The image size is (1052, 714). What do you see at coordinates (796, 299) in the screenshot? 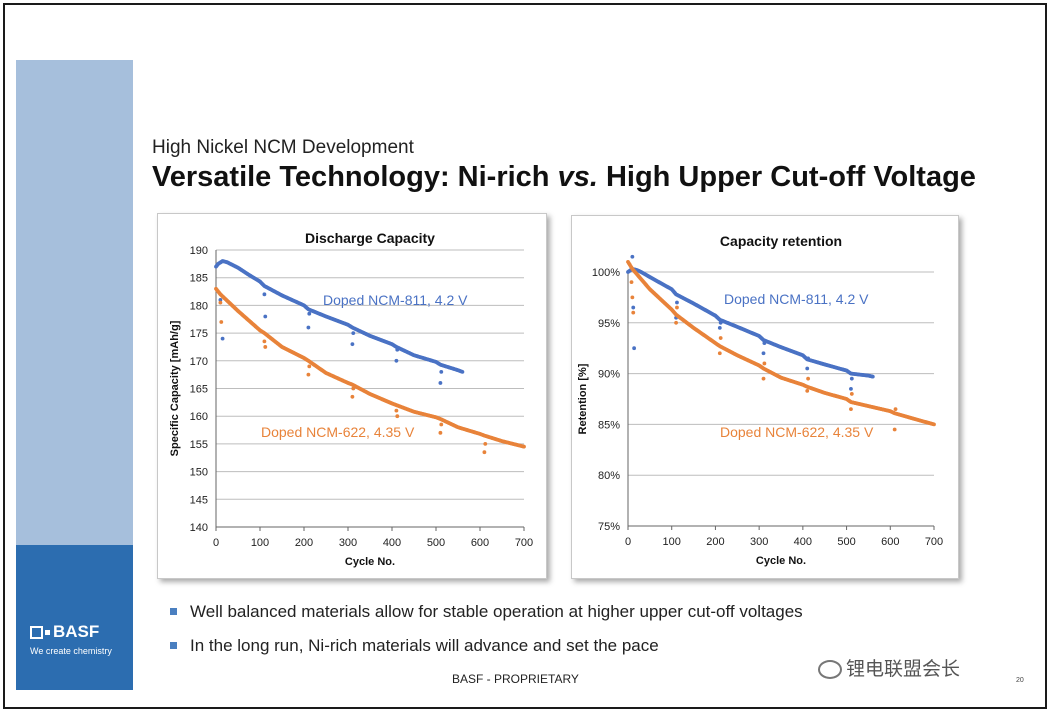
I see `series-label: Doped NCM-811, 4.2 V` at bounding box center [796, 299].